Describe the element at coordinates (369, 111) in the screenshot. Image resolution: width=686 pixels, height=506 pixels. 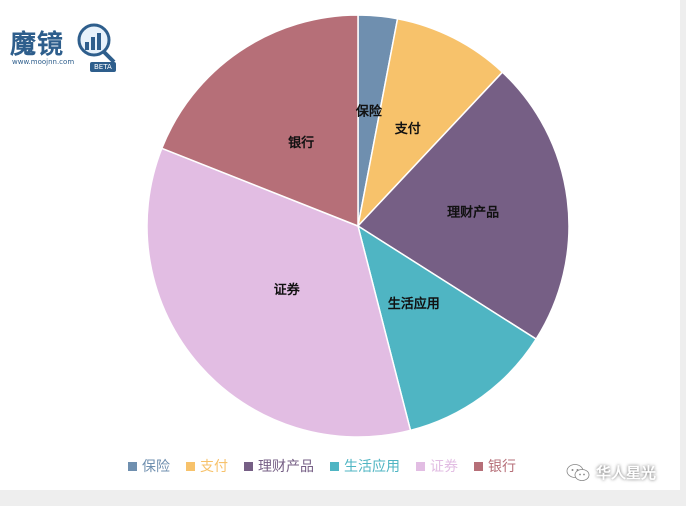
I see `pie-slice-label-1: 保险` at that location.